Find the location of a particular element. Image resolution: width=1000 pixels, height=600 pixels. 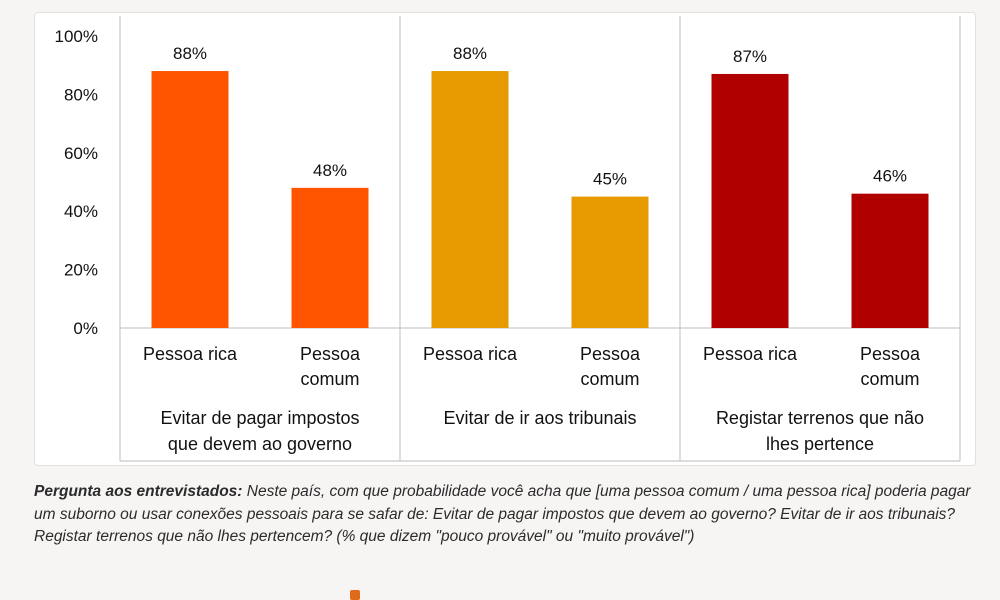

y-tick-label: 40% is located at coordinates (81, 211).